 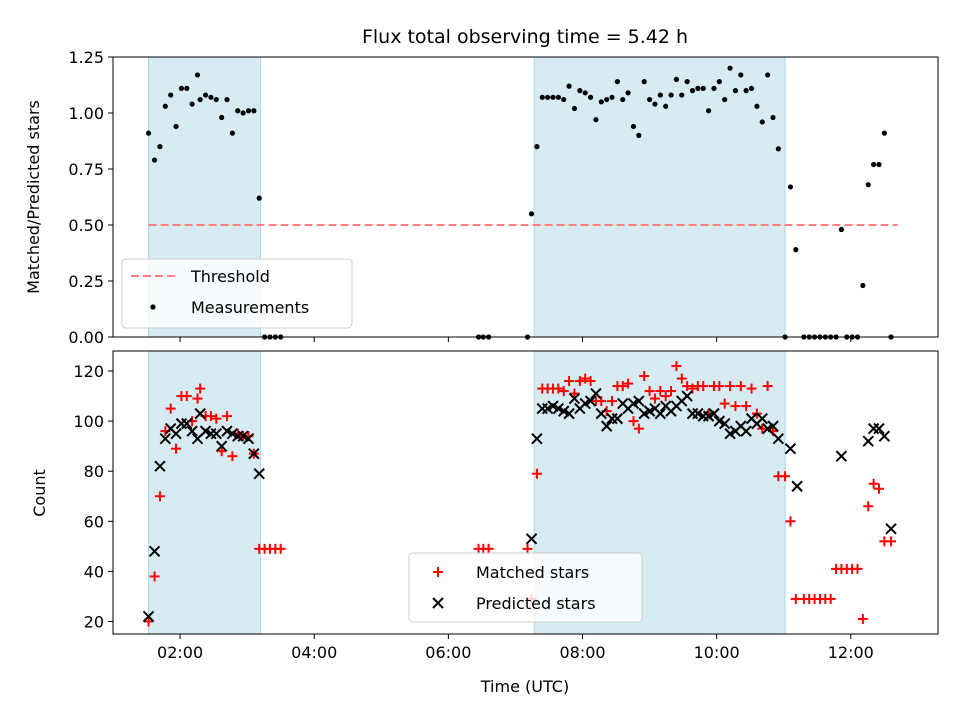 What do you see at coordinates (94, 571) in the screenshot?
I see `bottom-y-tick-label: 40` at bounding box center [94, 571].